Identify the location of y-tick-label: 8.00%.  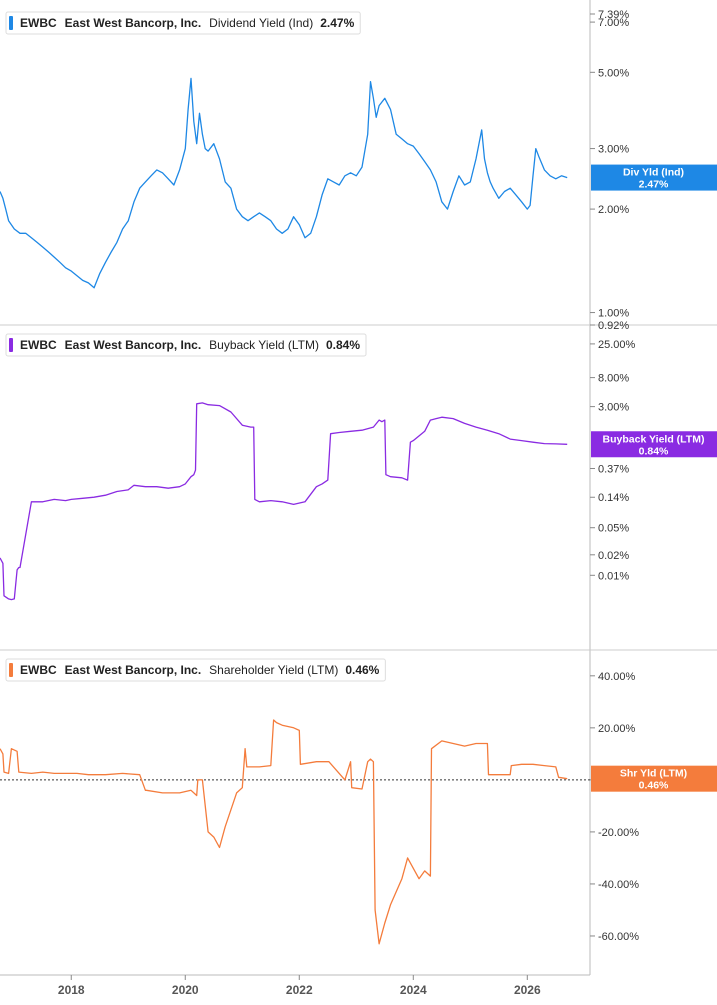
(613, 379).